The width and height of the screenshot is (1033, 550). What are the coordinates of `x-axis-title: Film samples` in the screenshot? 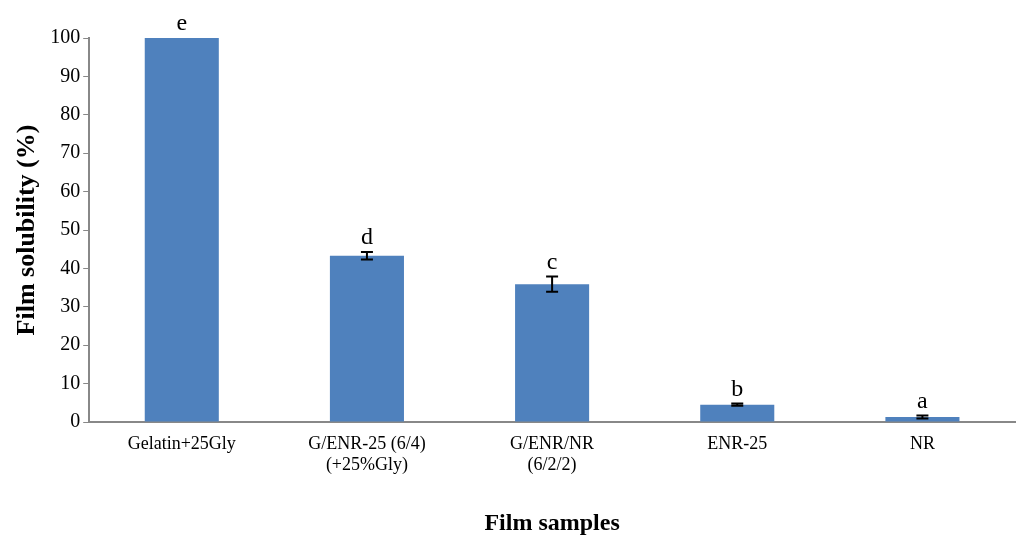 It's located at (552, 521).